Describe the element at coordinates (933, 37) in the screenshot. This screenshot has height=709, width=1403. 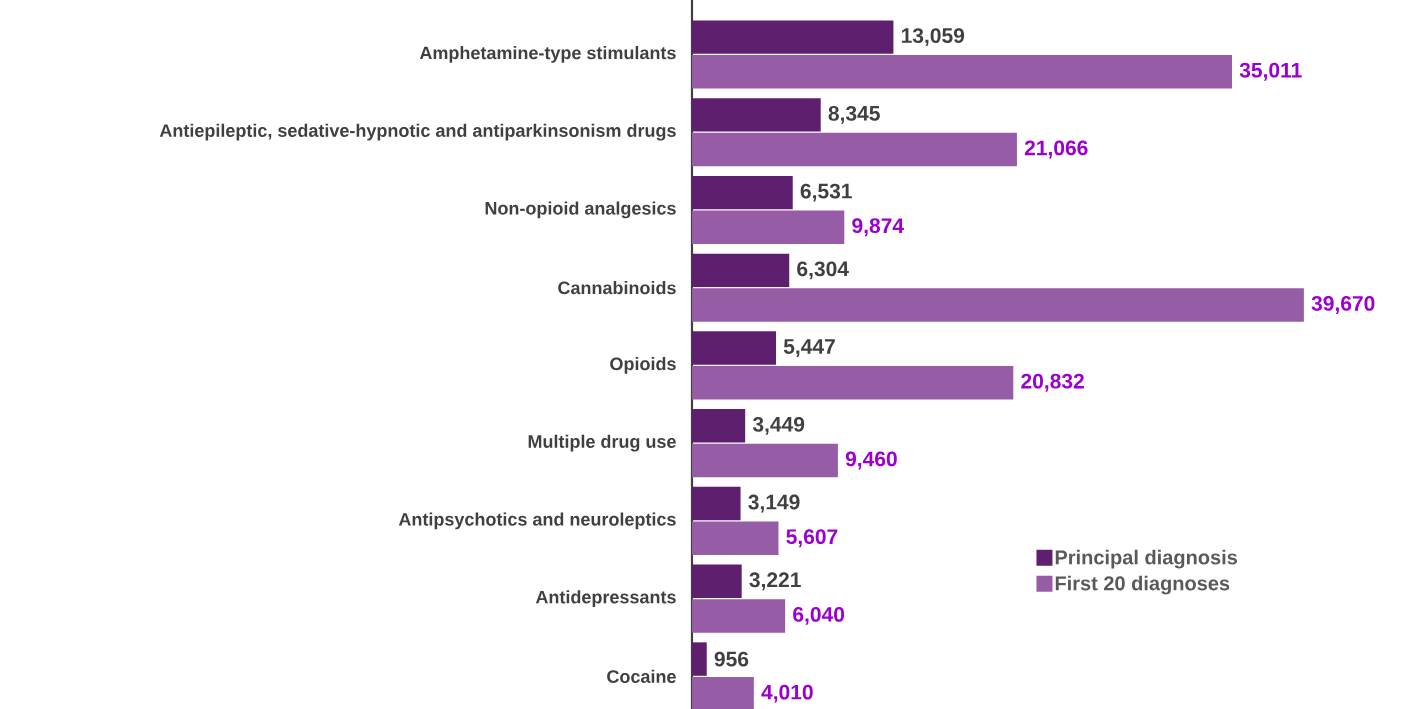
I see `data-label: 13,059` at that location.